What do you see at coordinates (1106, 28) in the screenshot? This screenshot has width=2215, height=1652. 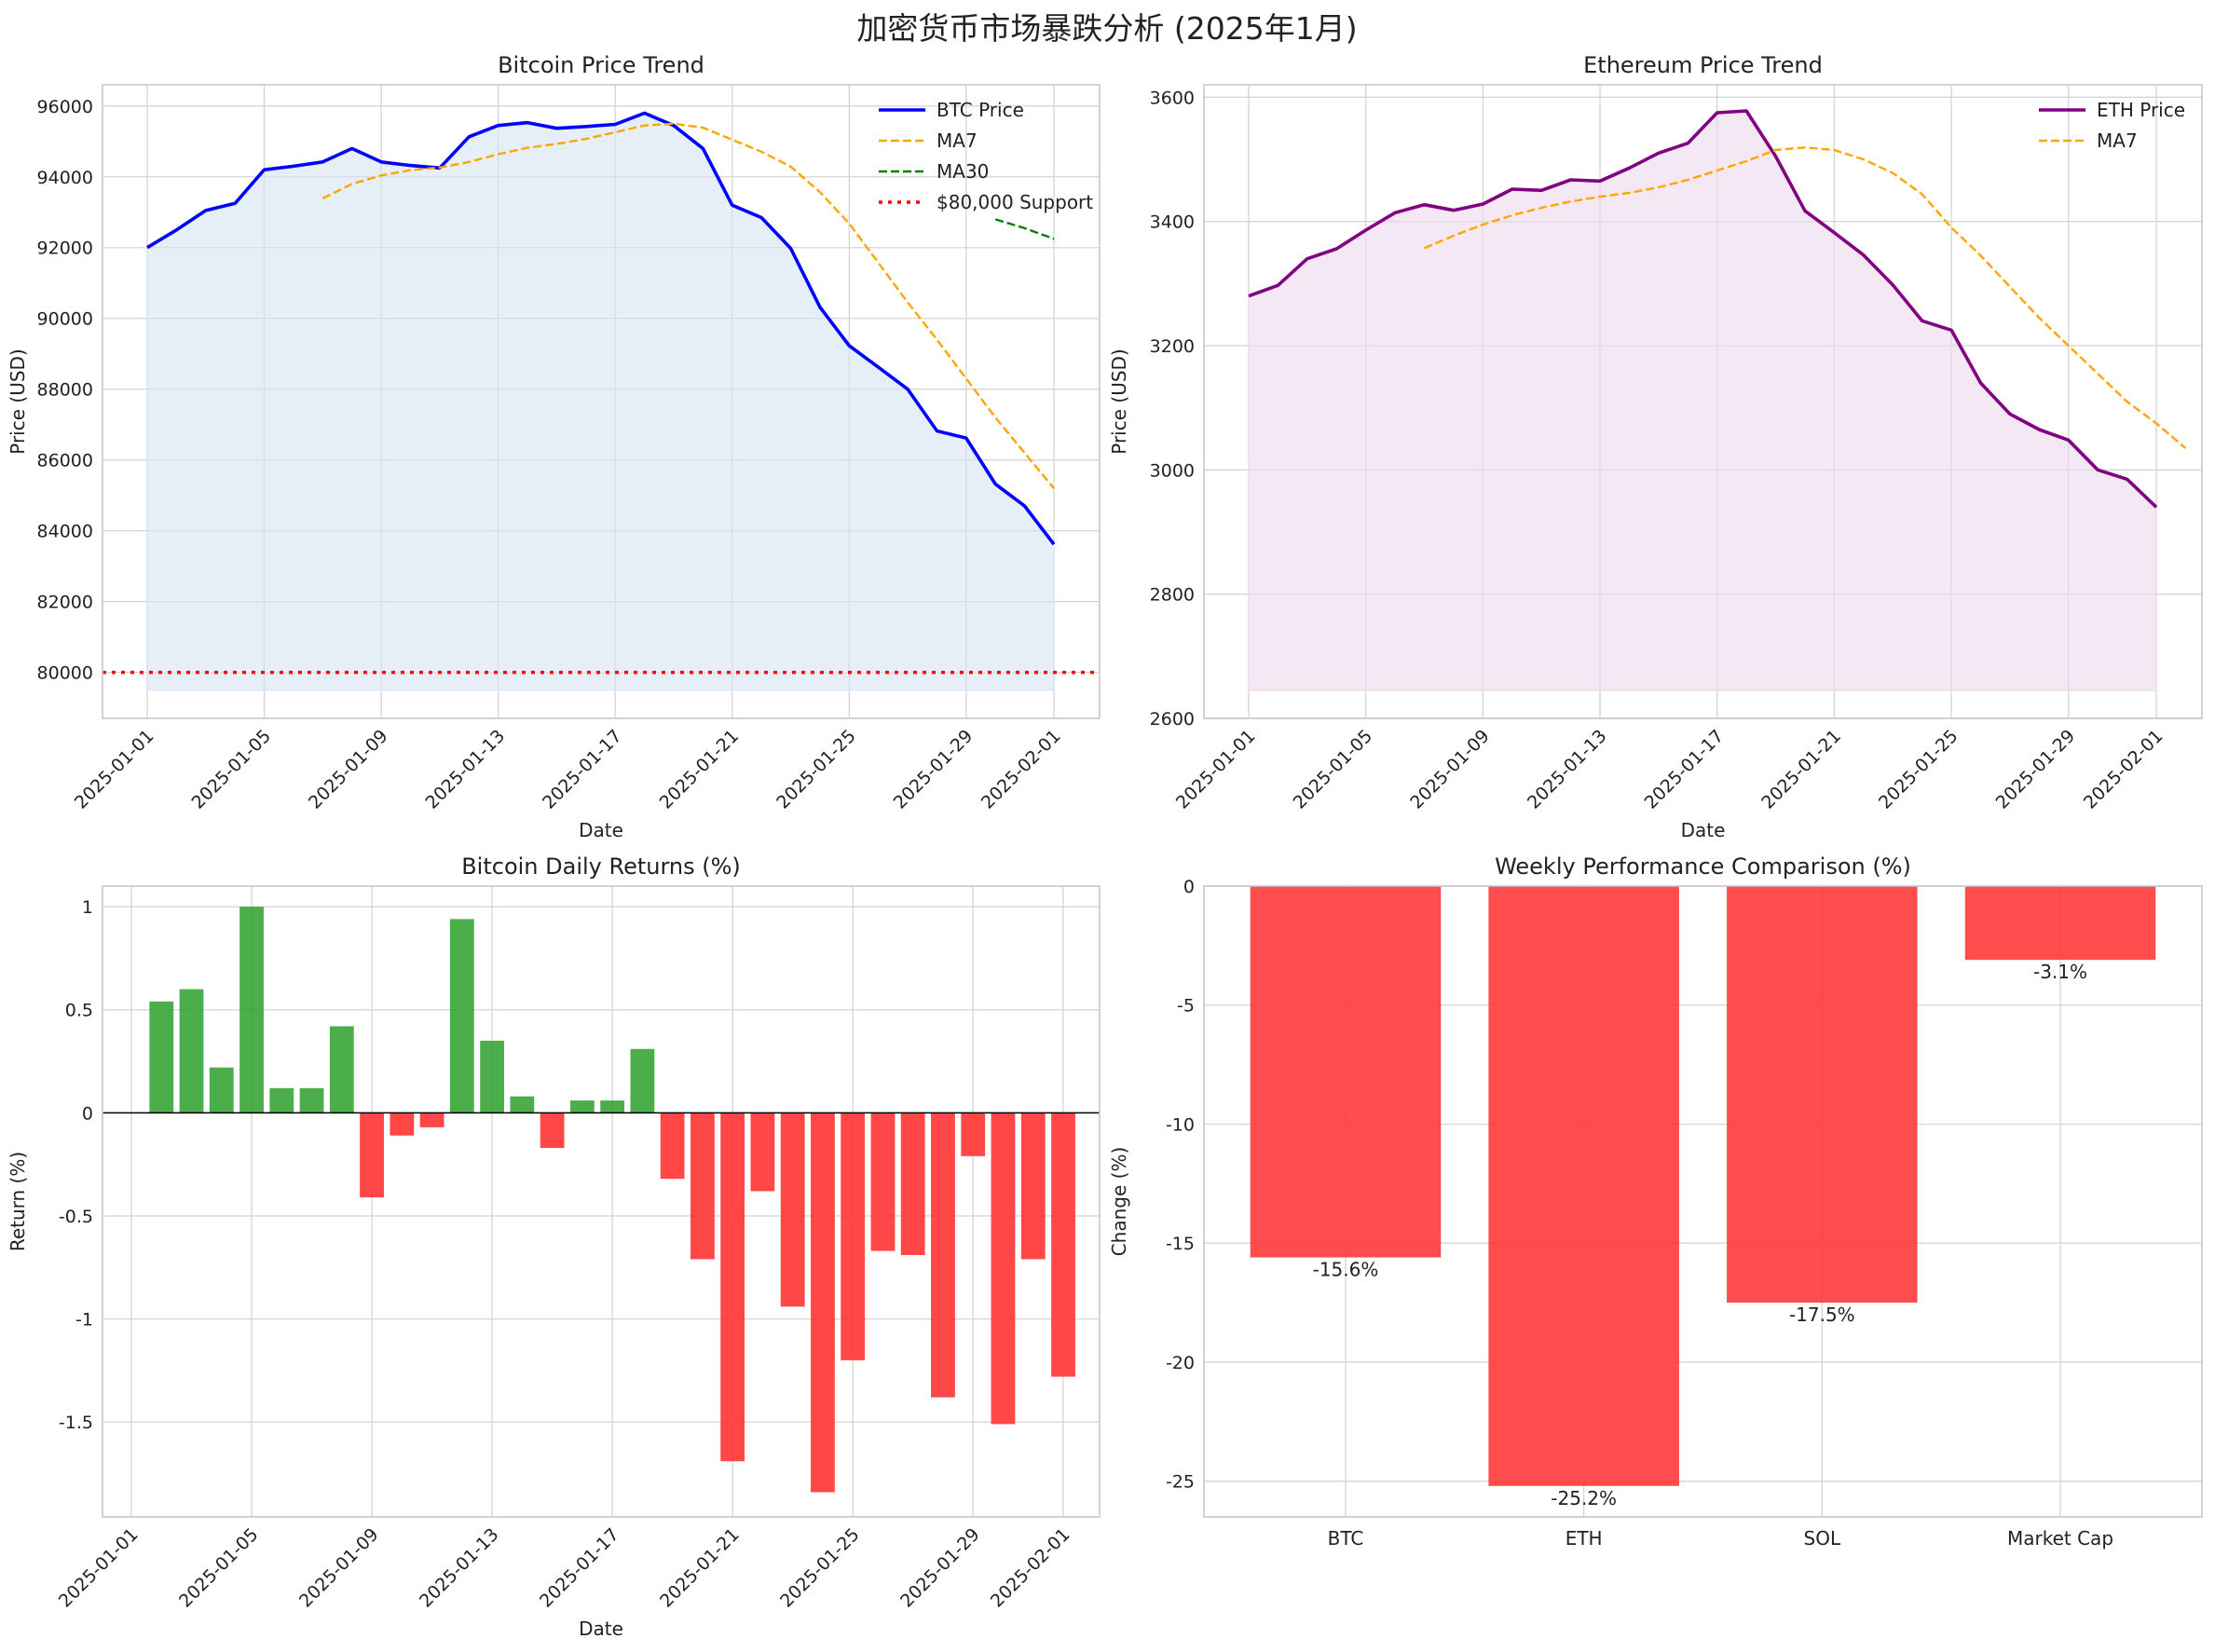 I see `figure-title: 加密货币市场暴跌分析 (2025年1月)` at bounding box center [1106, 28].